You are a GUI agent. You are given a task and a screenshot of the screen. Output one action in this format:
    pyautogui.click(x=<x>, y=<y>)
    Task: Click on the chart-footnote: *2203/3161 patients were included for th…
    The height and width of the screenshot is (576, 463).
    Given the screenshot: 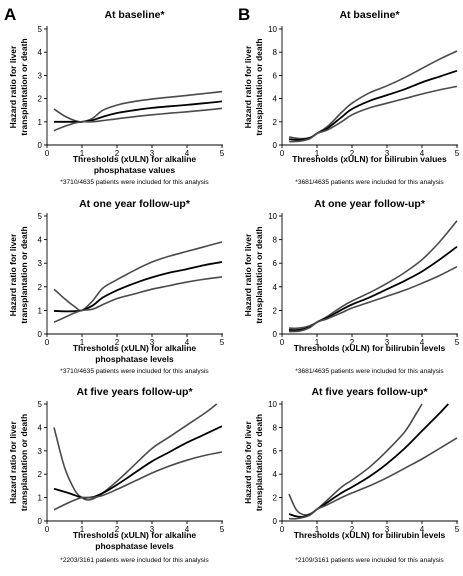 What is the action you would take?
    pyautogui.click(x=134, y=560)
    